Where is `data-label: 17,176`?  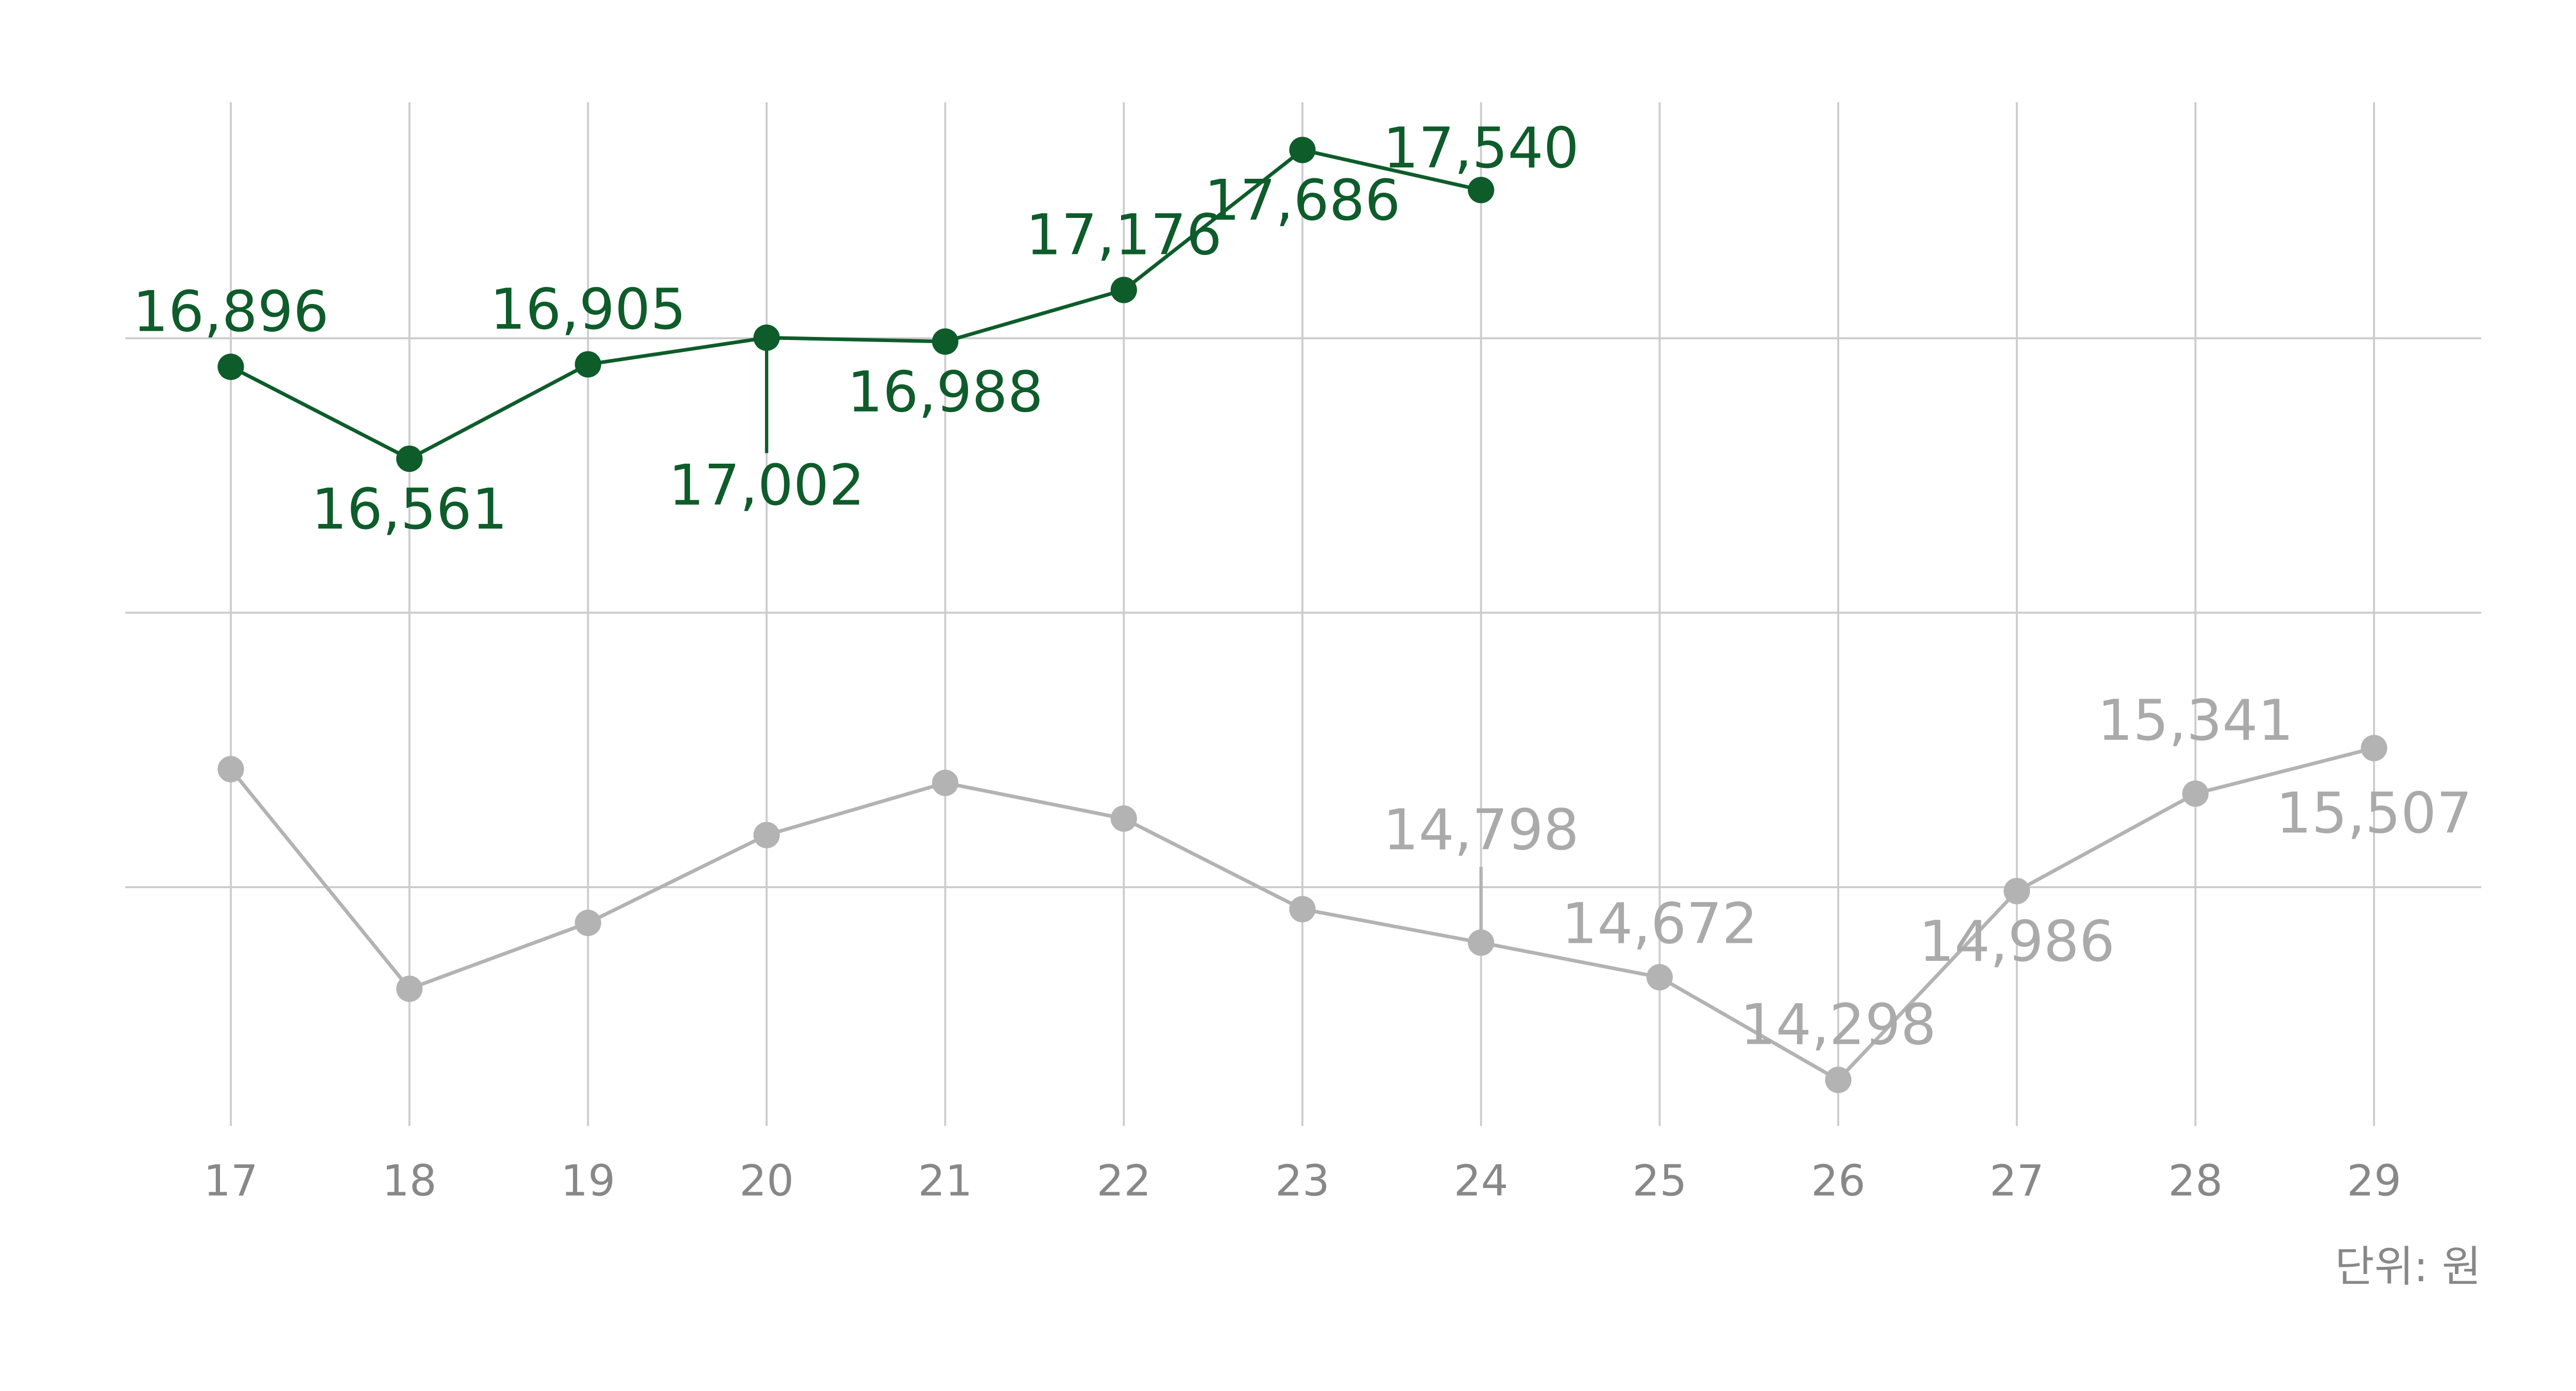 data-label: 17,176 is located at coordinates (1124, 234).